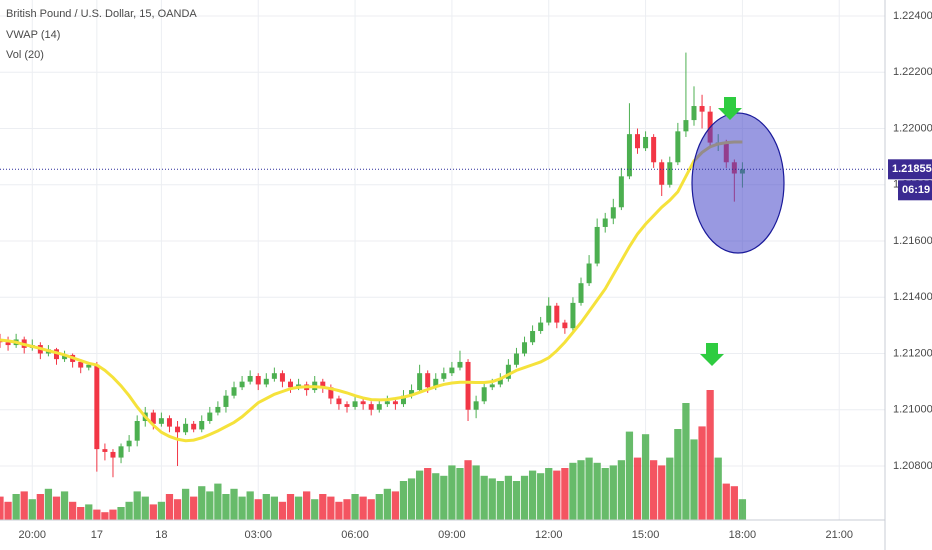 The height and width of the screenshot is (550, 932). Describe the element at coordinates (646, 535) in the screenshot. I see `x-tick-label: 15:00` at that location.